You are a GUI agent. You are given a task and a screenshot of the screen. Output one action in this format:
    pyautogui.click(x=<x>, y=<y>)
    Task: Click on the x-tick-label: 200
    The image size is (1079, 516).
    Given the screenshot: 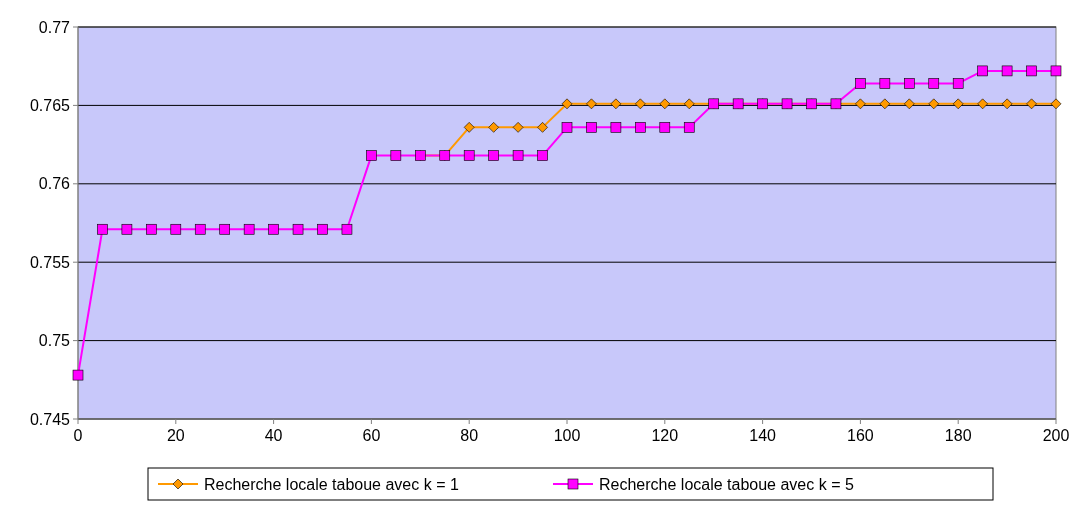 What is the action you would take?
    pyautogui.click(x=1056, y=435)
    